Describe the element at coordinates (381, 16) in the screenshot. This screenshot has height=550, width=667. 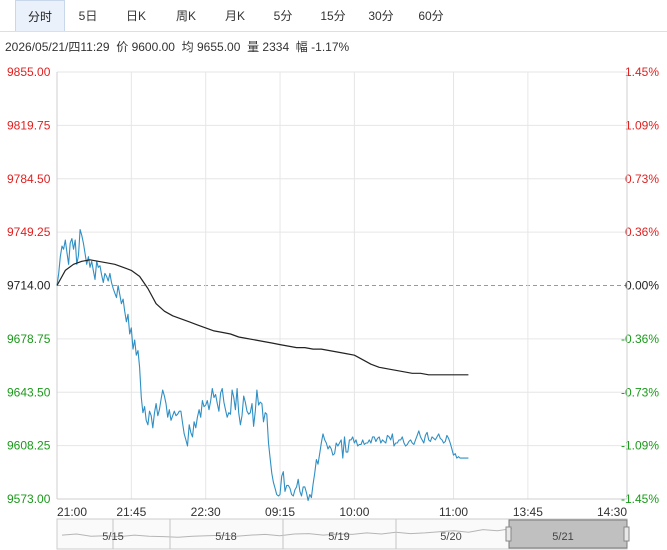
I see `tab-7: 30分` at that location.